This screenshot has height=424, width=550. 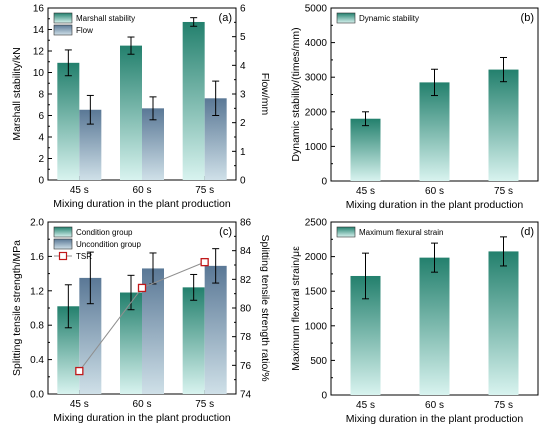 What do you see at coordinates (37, 291) in the screenshot?
I see `y-left-tick-label: 1.2` at bounding box center [37, 291].